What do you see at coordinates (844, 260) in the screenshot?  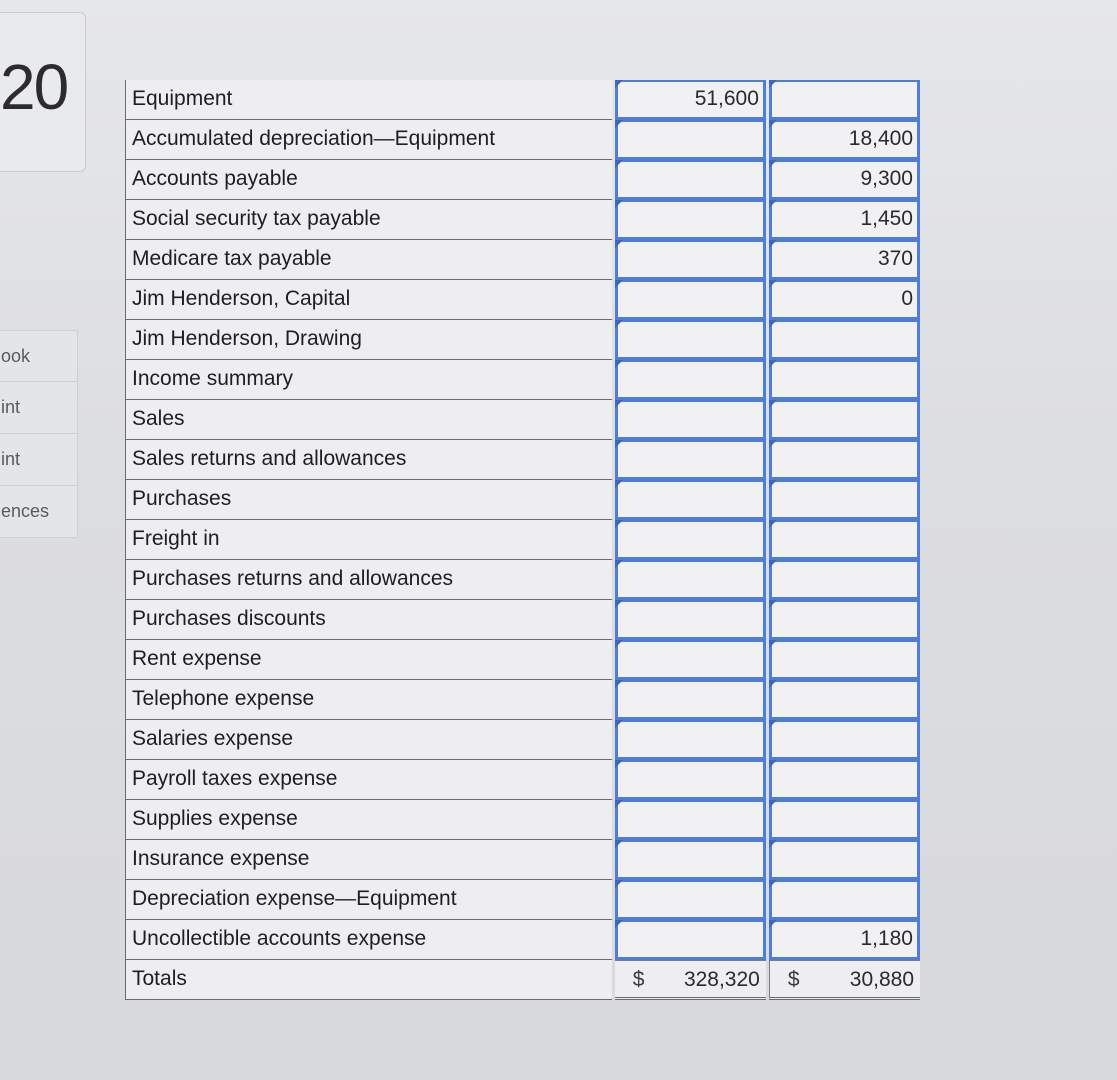 I see `credit-input: 370` at bounding box center [844, 260].